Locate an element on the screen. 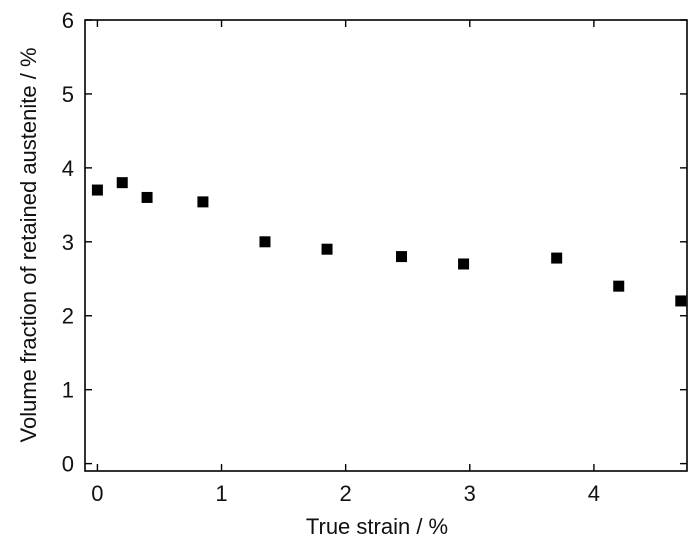 The width and height of the screenshot is (700, 548). y-tick-label: 3 is located at coordinates (68, 242).